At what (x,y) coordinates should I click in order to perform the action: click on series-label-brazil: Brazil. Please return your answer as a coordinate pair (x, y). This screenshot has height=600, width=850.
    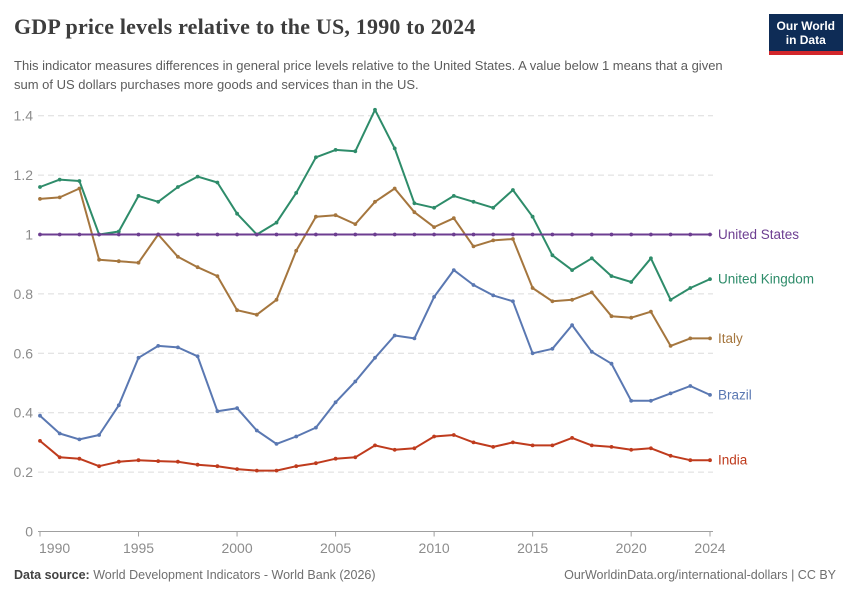
    Looking at the image, I should click on (735, 394).